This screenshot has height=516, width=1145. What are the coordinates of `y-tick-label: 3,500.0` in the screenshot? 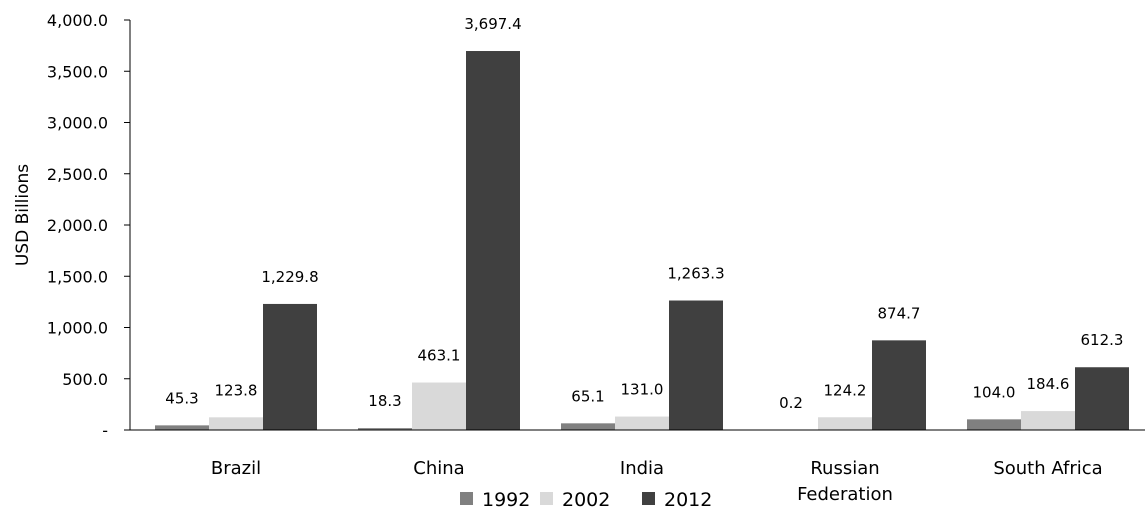 It's located at (77, 71).